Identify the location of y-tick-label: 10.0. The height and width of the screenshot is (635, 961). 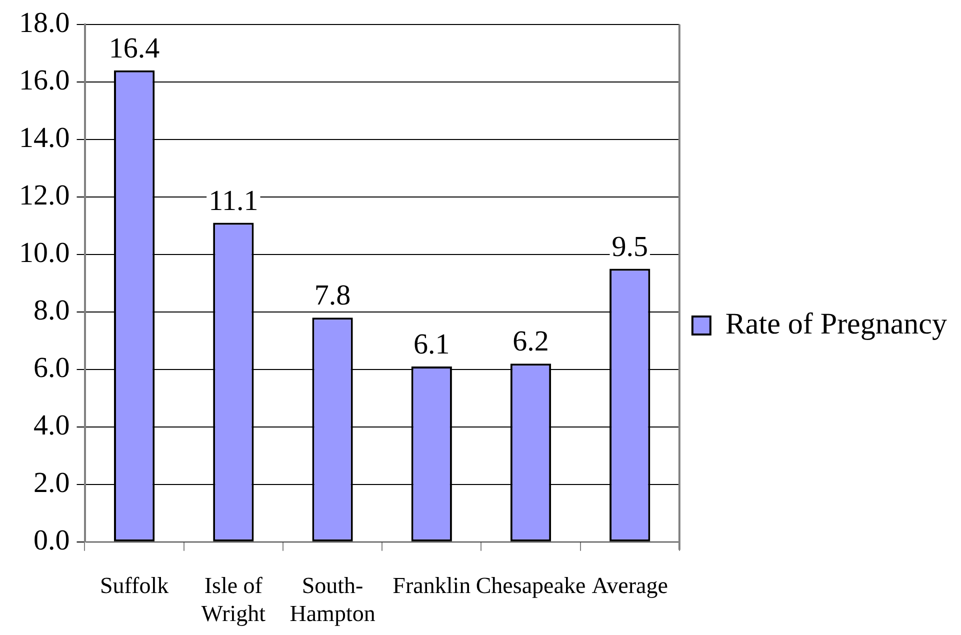
(44, 253).